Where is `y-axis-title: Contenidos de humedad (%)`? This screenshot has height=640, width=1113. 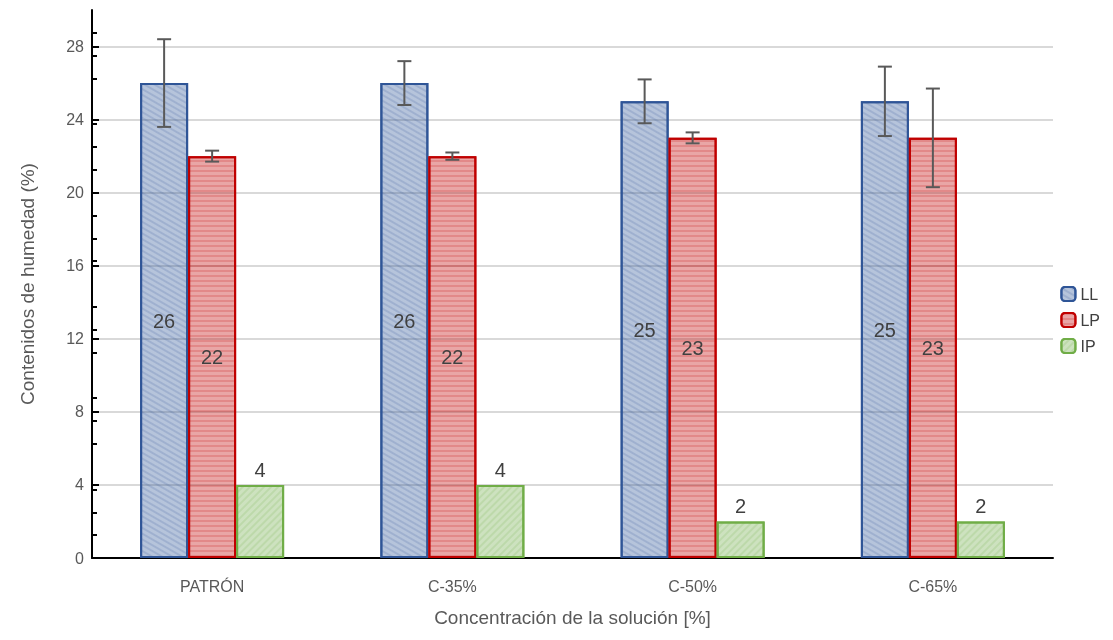
y-axis-title: Contenidos de humedad (%) is located at coordinates (27, 284).